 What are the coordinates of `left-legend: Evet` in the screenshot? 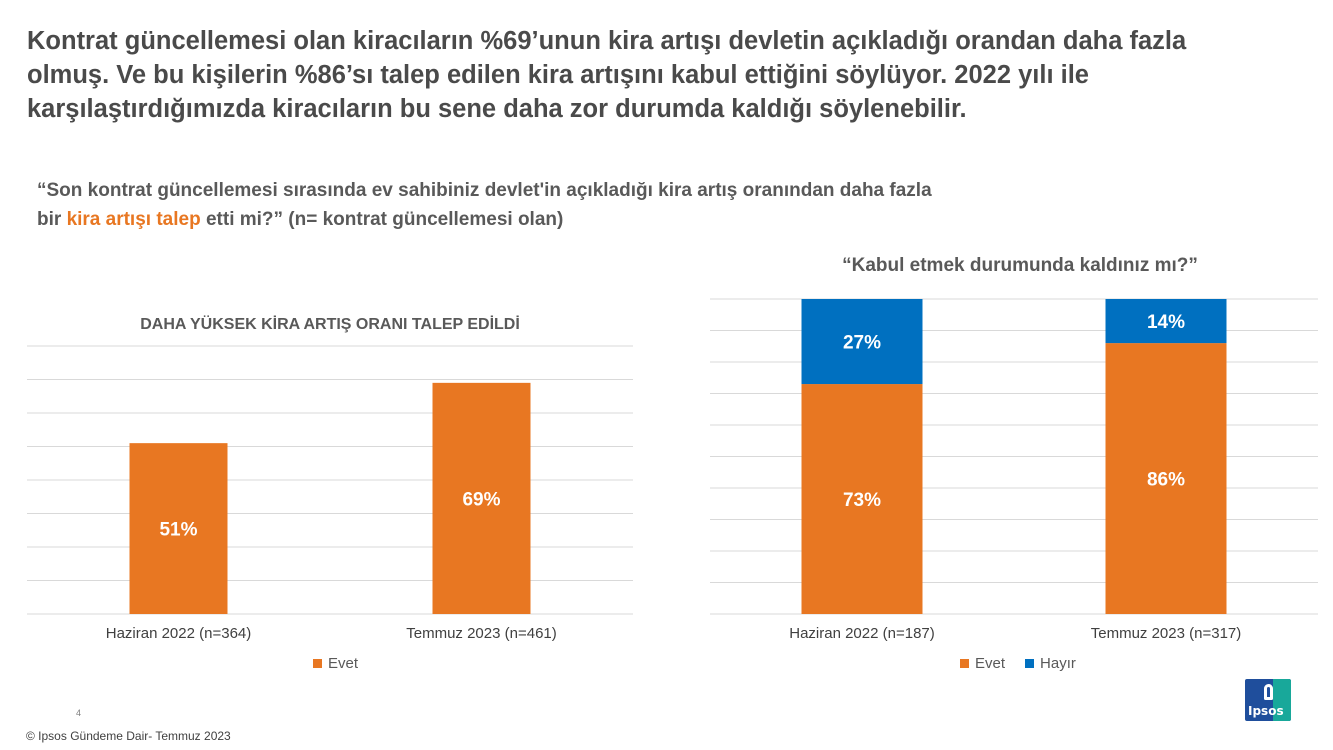 It's located at (342, 663).